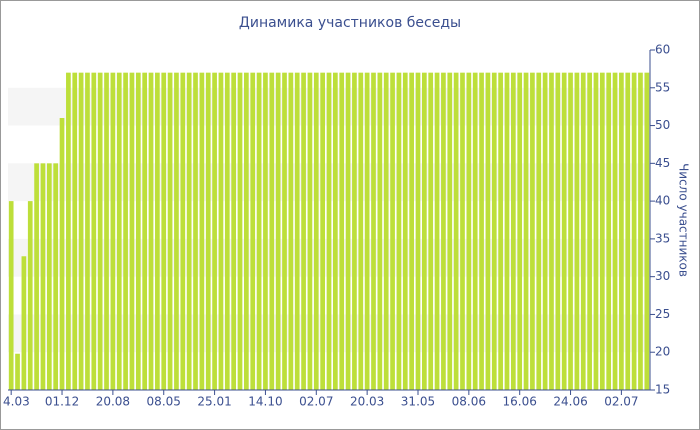 The height and width of the screenshot is (430, 700). What do you see at coordinates (16, 402) in the screenshot?
I see `x-tick-label: 4.03` at bounding box center [16, 402].